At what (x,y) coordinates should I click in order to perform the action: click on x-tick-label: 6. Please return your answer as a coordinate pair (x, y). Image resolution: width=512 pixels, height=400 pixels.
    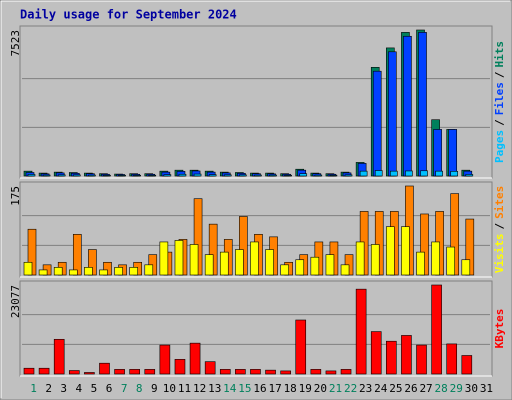
    Looking at the image, I should click on (109, 388).